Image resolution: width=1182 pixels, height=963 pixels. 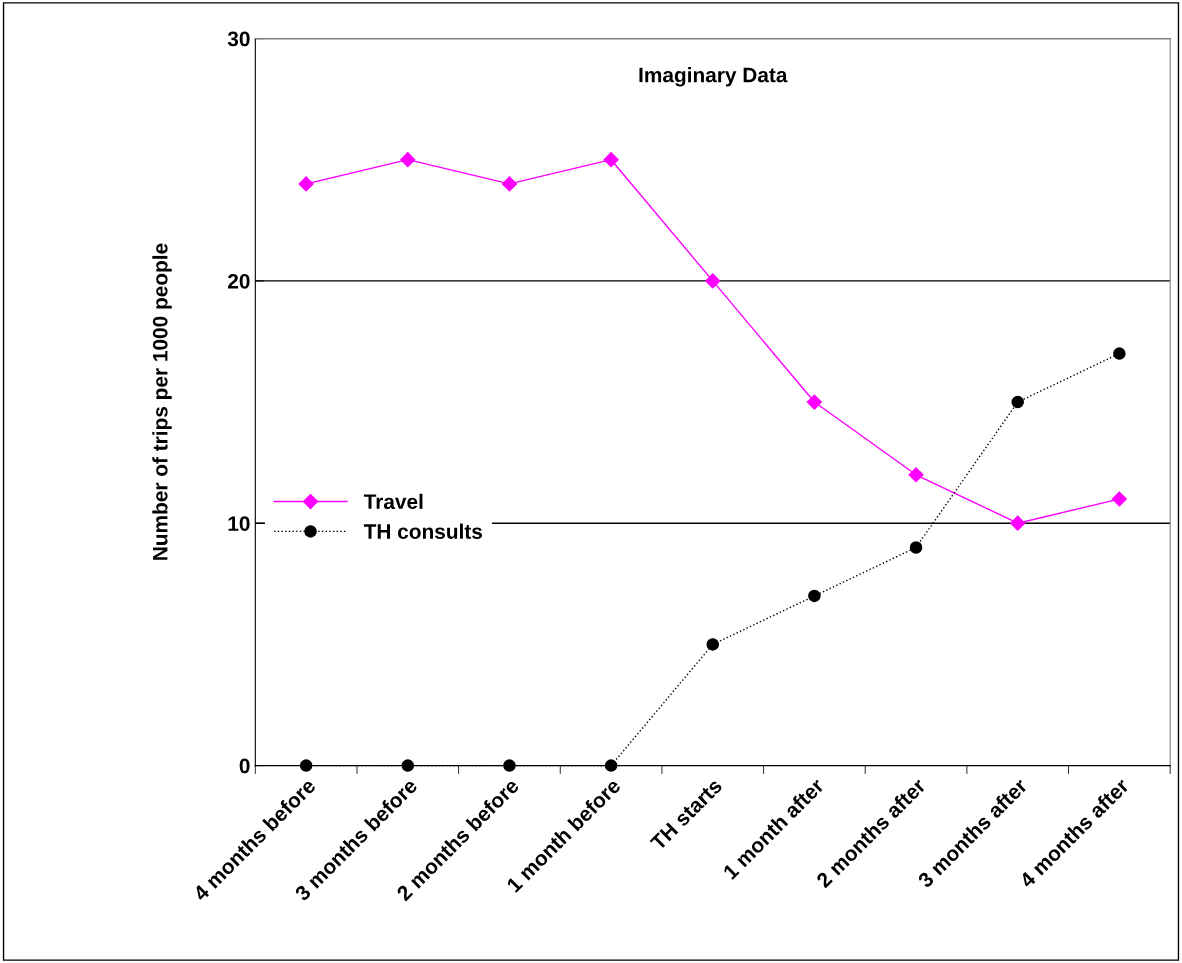 What do you see at coordinates (239, 523) in the screenshot?
I see `y-tick-label: 10` at bounding box center [239, 523].